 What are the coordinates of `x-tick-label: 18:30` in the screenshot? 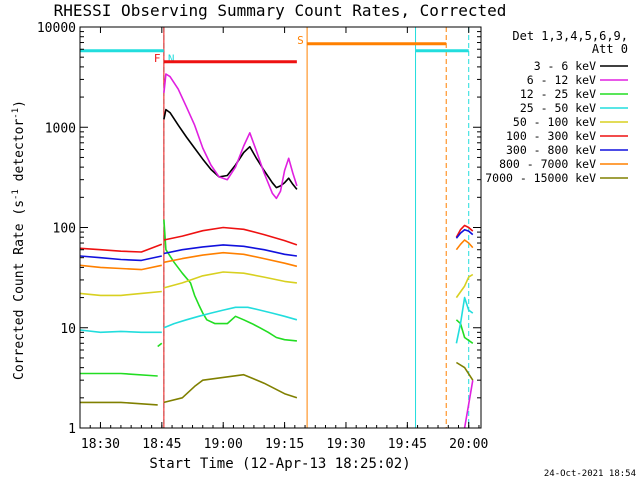 It's located at (100, 444).